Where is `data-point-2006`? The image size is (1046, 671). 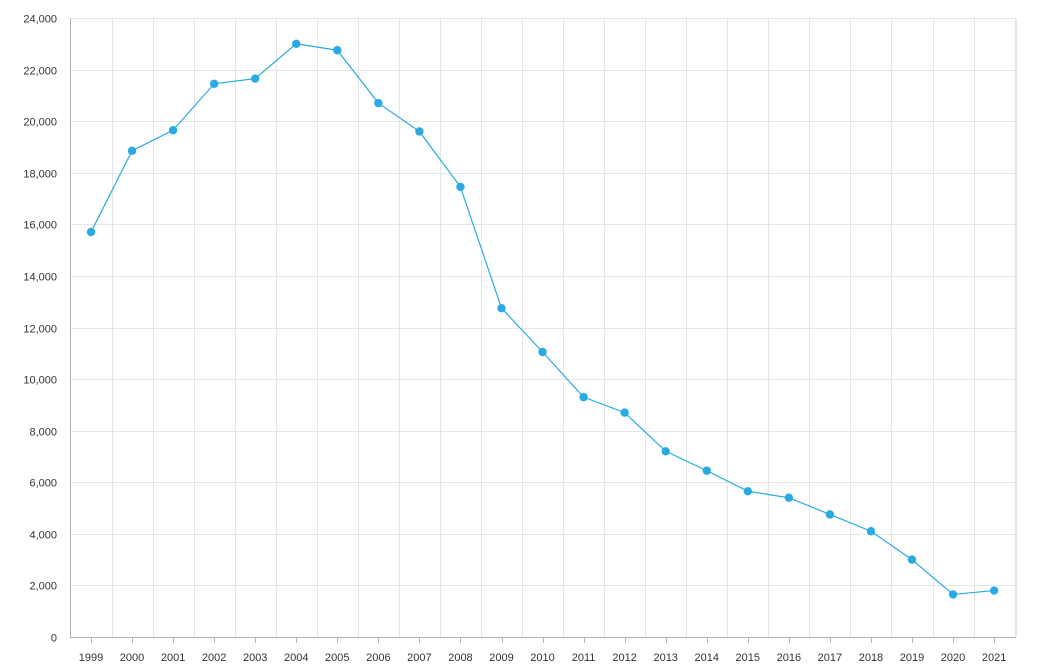
data-point-2006 is located at coordinates (378, 103).